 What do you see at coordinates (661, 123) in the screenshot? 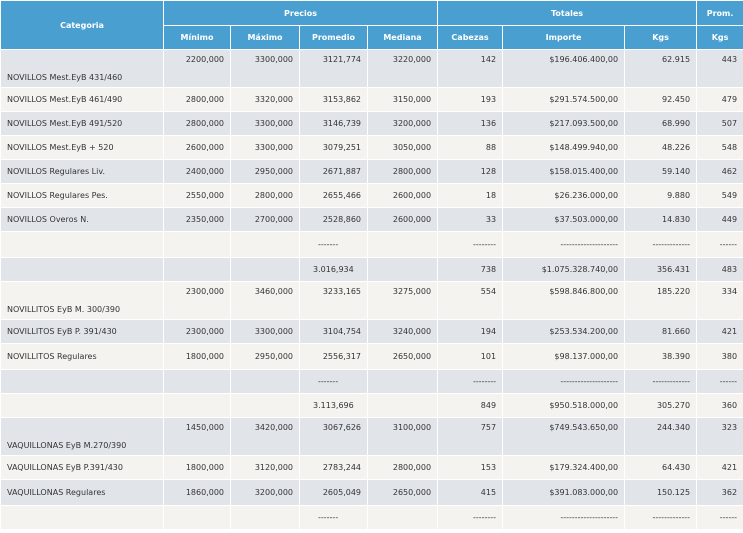
I see `cell-kgs: 68.990` at bounding box center [661, 123].